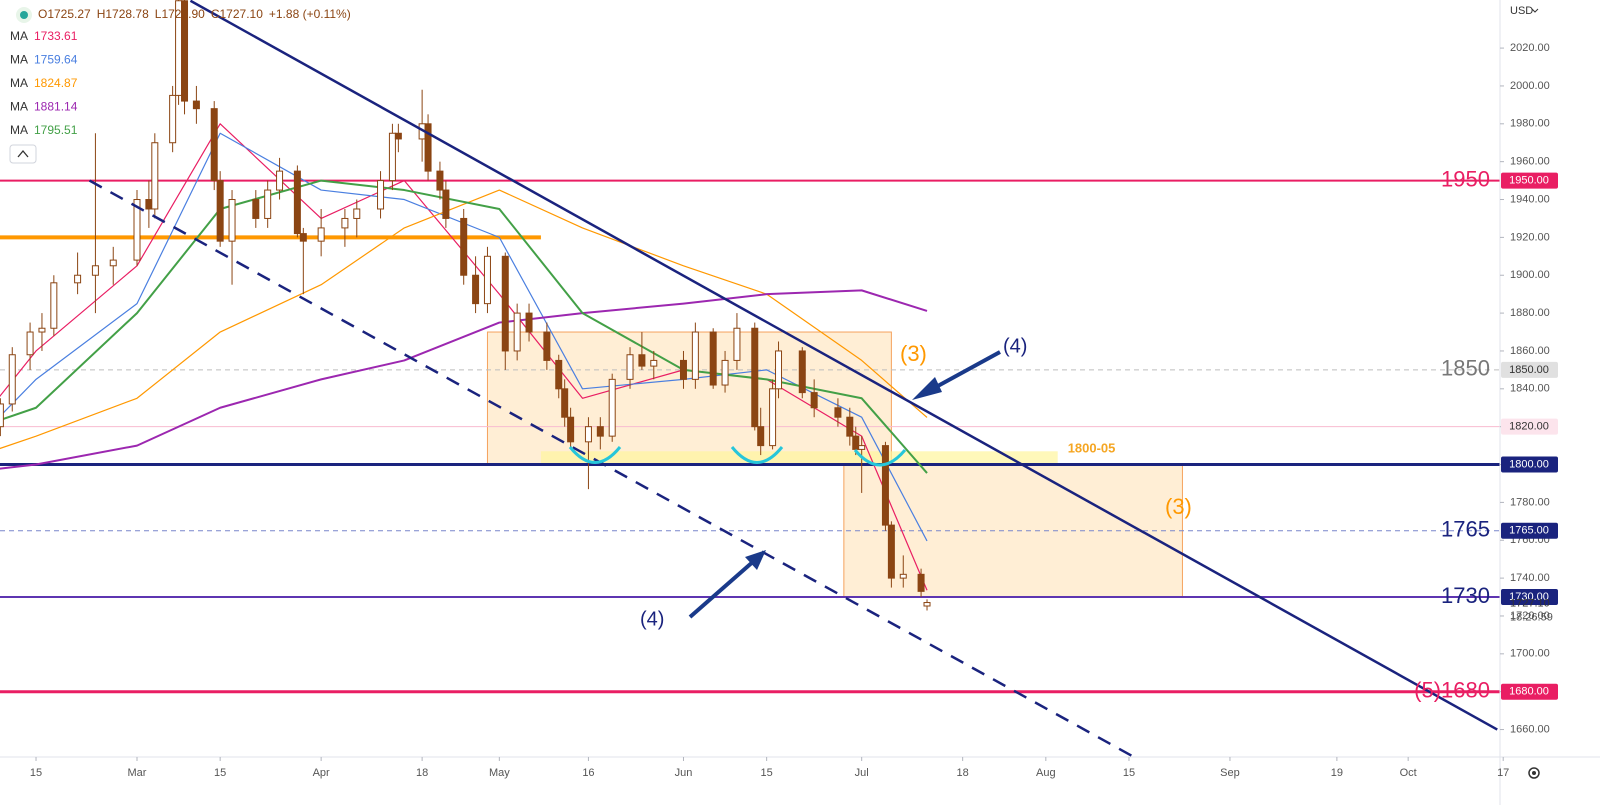 This screenshot has height=805, width=1600. I want to click on band, so click(799, 458).